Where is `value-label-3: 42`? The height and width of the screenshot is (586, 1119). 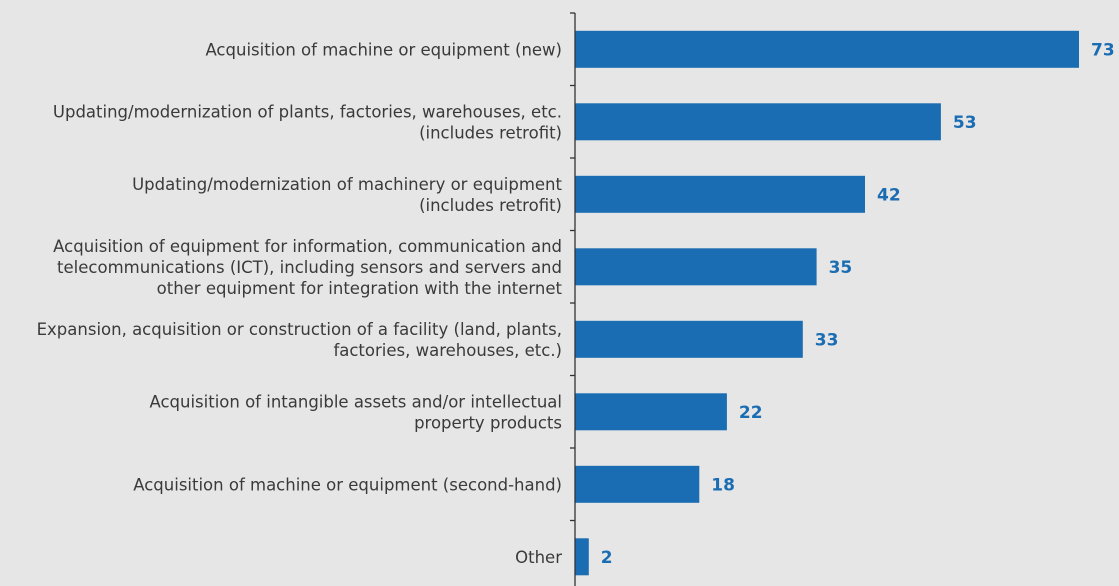 value-label-3: 42 is located at coordinates (889, 195).